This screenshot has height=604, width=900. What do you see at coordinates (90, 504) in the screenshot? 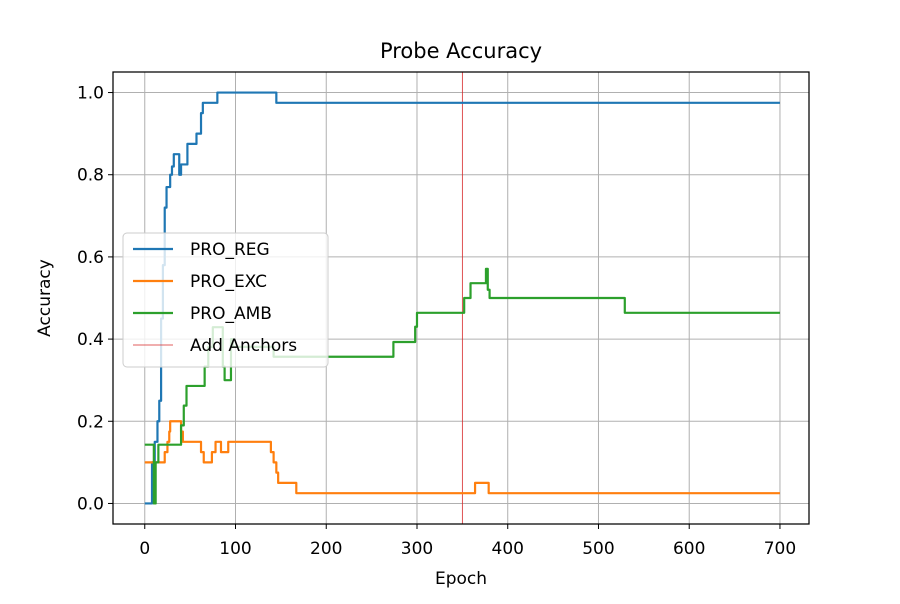
I see `y-tick-label: 0.0` at bounding box center [90, 504].